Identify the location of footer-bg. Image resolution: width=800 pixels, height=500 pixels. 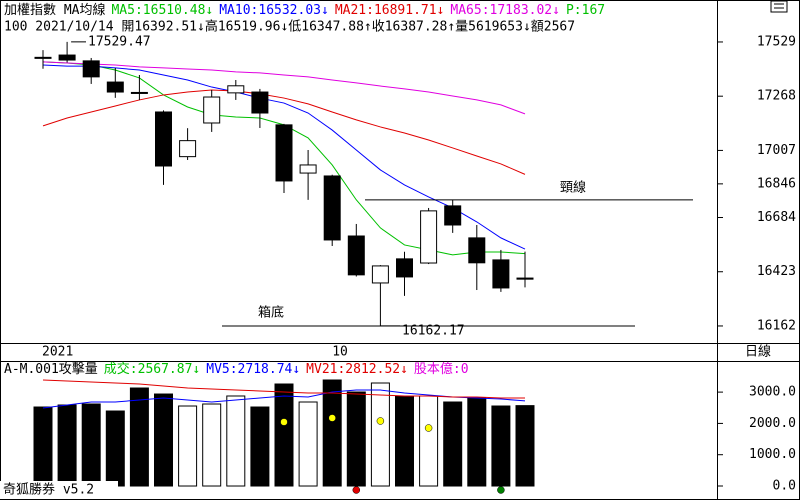
(59, 490).